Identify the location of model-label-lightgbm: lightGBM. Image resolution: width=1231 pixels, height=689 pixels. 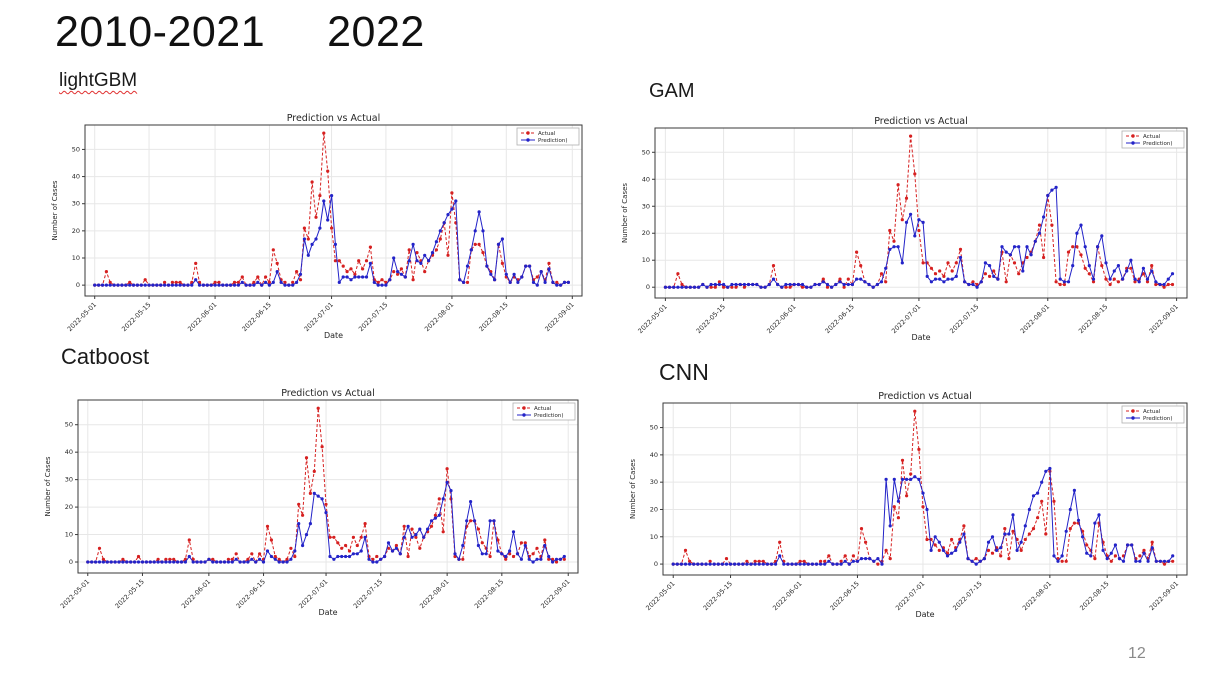
(98, 80).